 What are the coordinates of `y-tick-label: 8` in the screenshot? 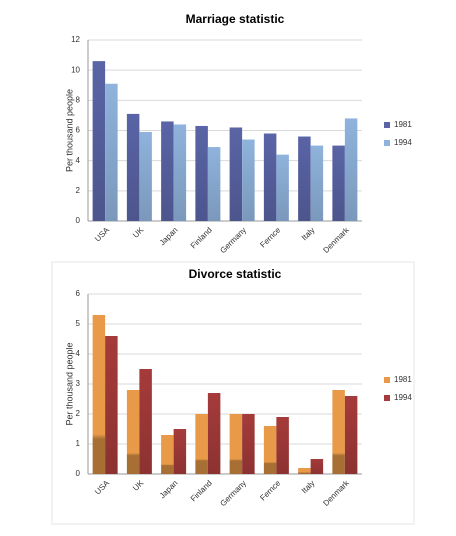 It's located at (78, 99).